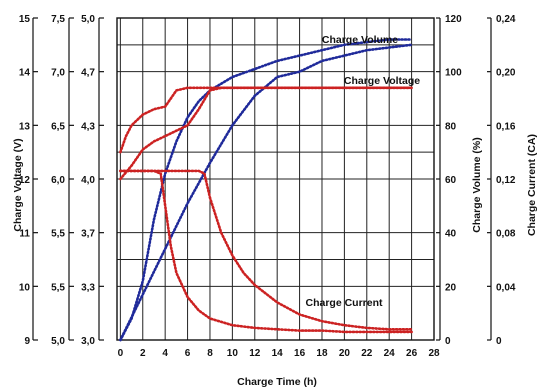 The image size is (539, 389). I want to click on y-tick-label: 6,5, so click(58, 126).